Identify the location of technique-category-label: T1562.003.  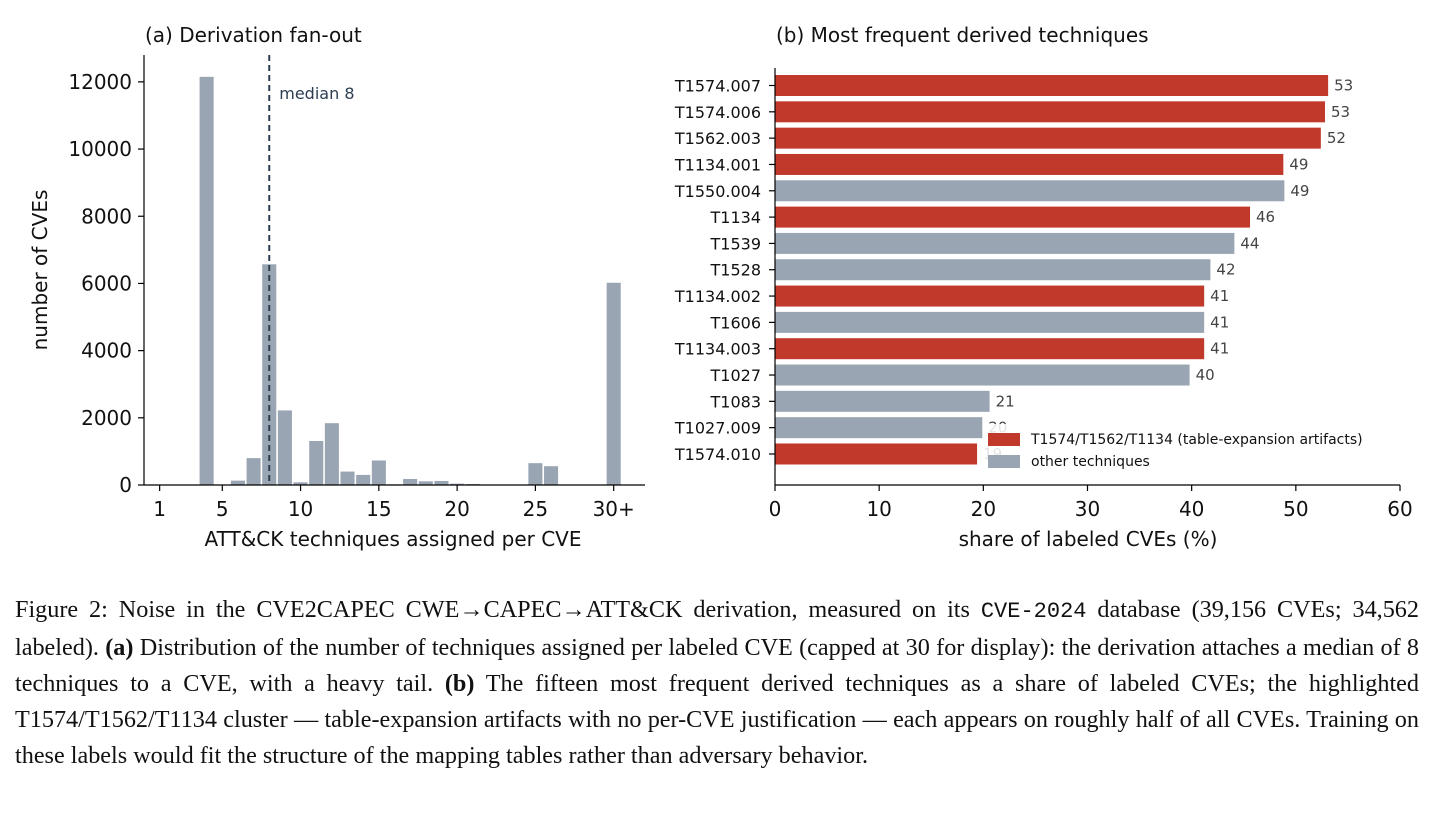
(717, 138).